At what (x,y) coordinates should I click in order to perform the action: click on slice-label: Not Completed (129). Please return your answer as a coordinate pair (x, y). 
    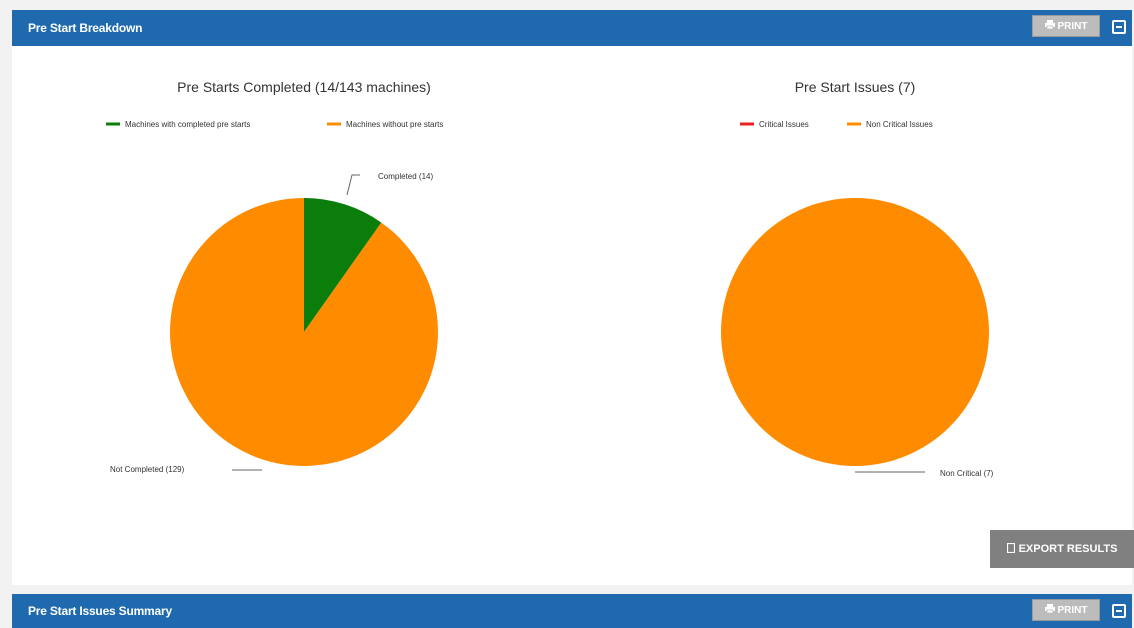
    Looking at the image, I should click on (147, 469).